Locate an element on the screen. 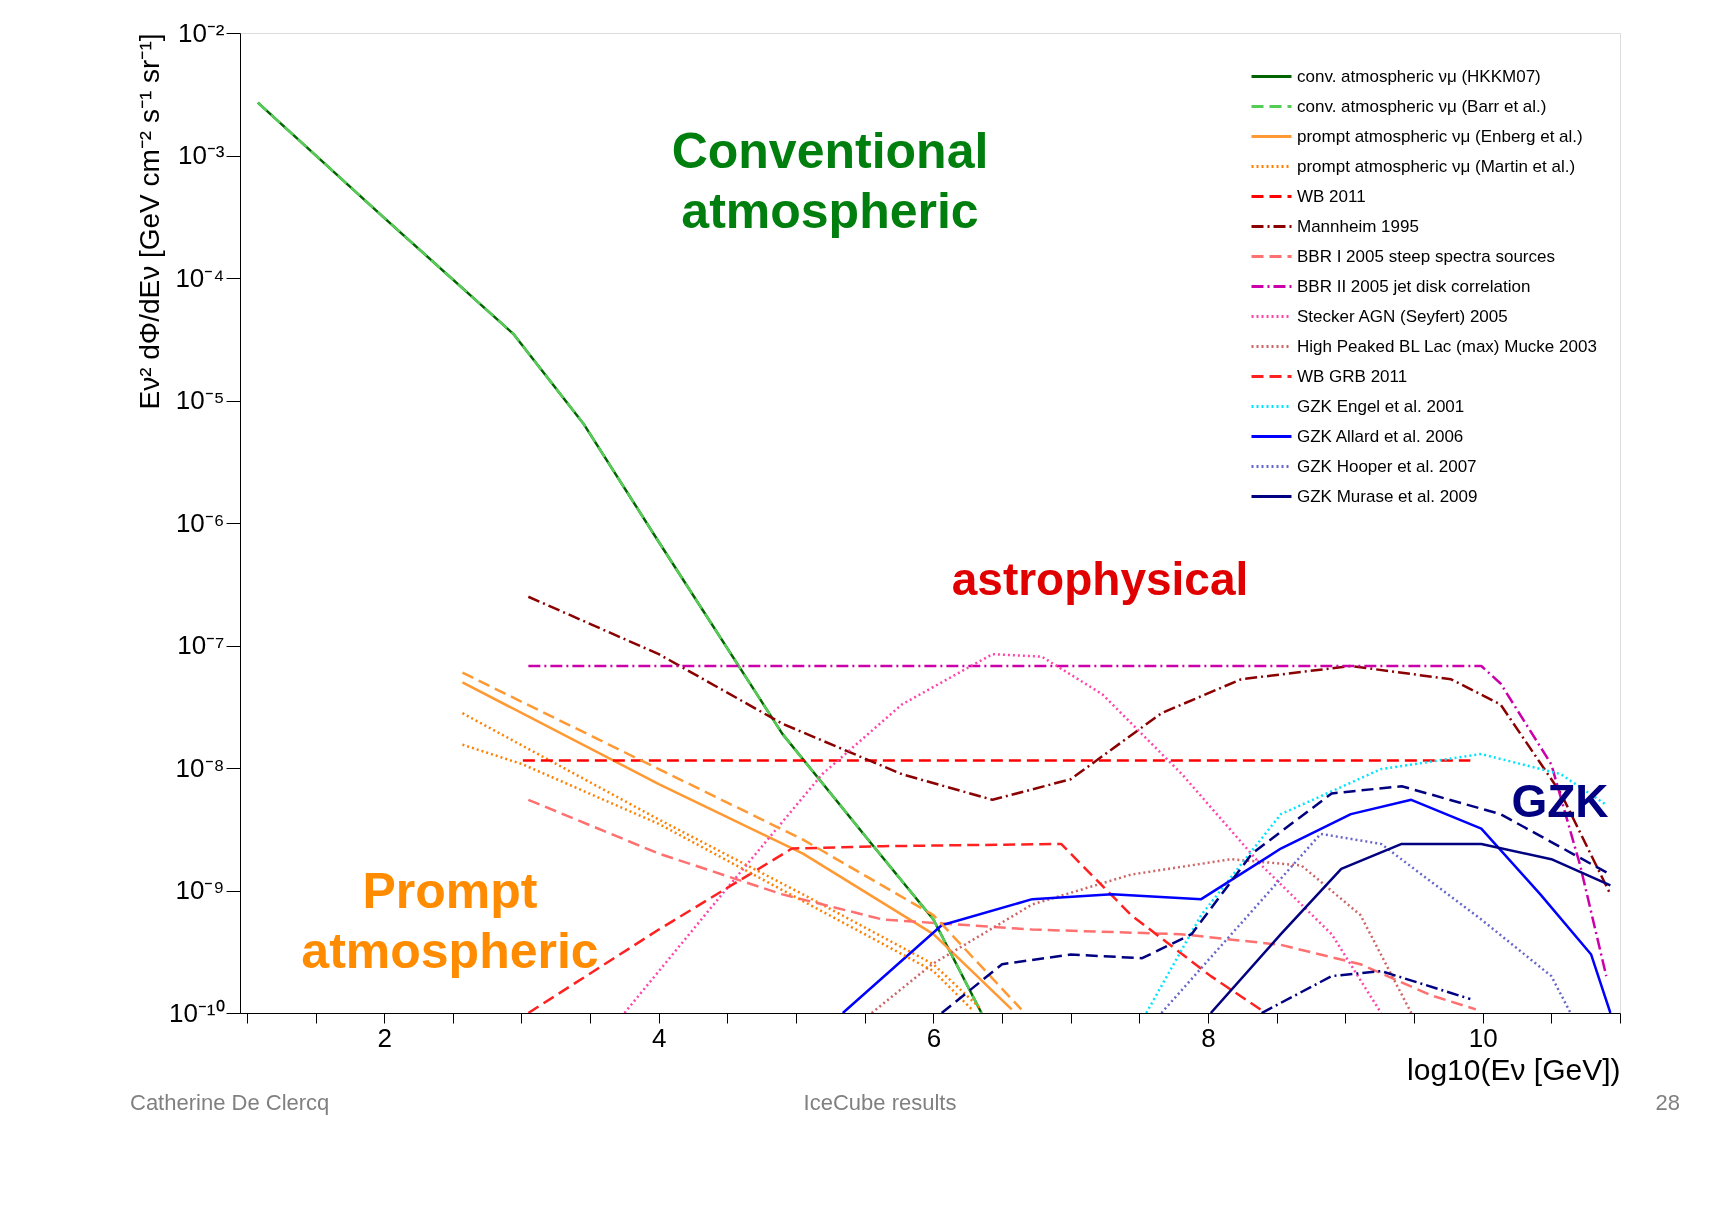 The width and height of the screenshot is (1734, 1221). legend-label: conv. atmospheric νμ (Barr et al.) is located at coordinates (1422, 106).